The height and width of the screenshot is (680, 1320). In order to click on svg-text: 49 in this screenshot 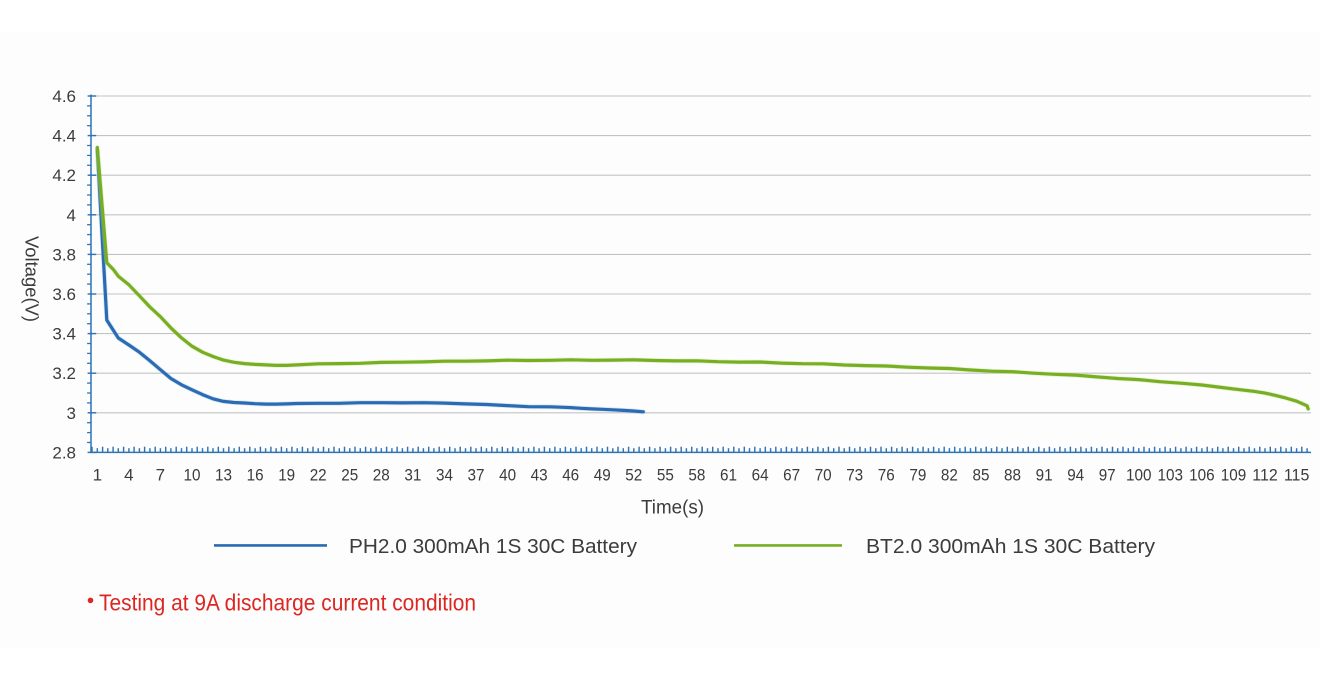, I will do `click(602, 474)`.